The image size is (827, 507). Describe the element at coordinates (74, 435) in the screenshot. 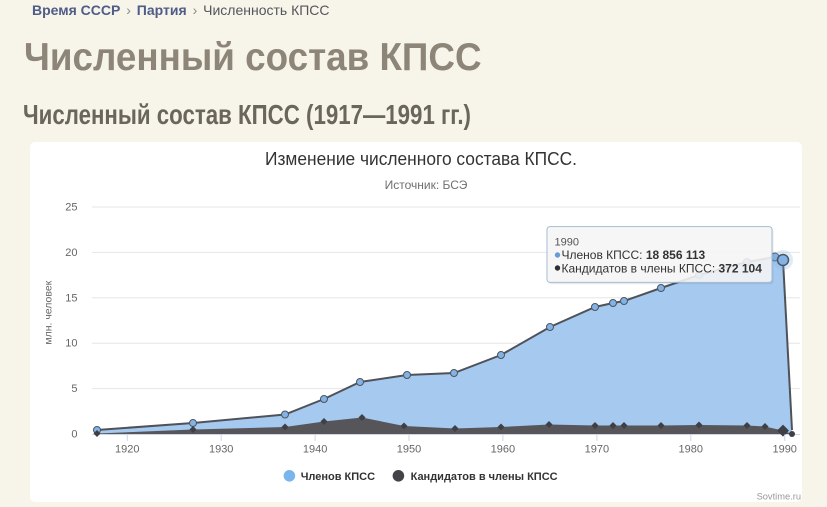

I see `svg-text: 0` at that location.